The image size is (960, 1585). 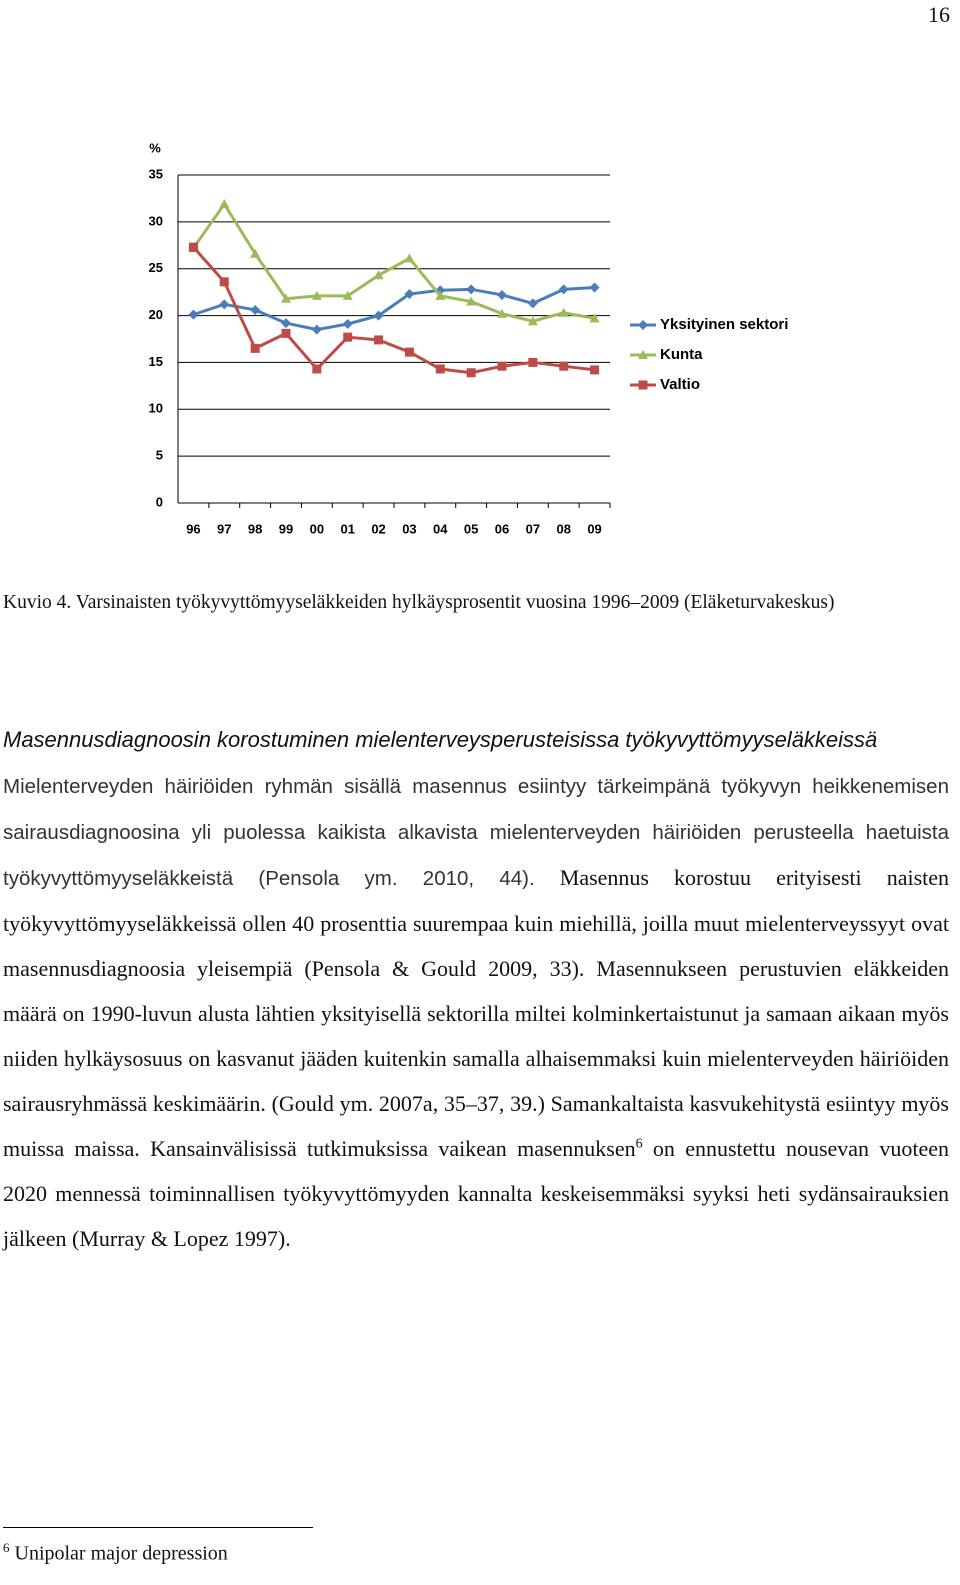 I want to click on legend-text: Valtio, so click(x=680, y=384).